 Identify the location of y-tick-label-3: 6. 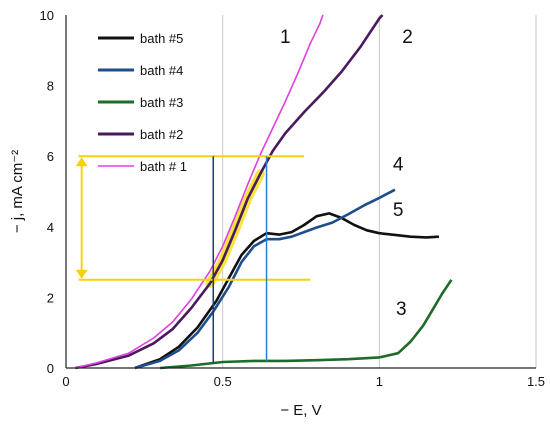
(50, 156).